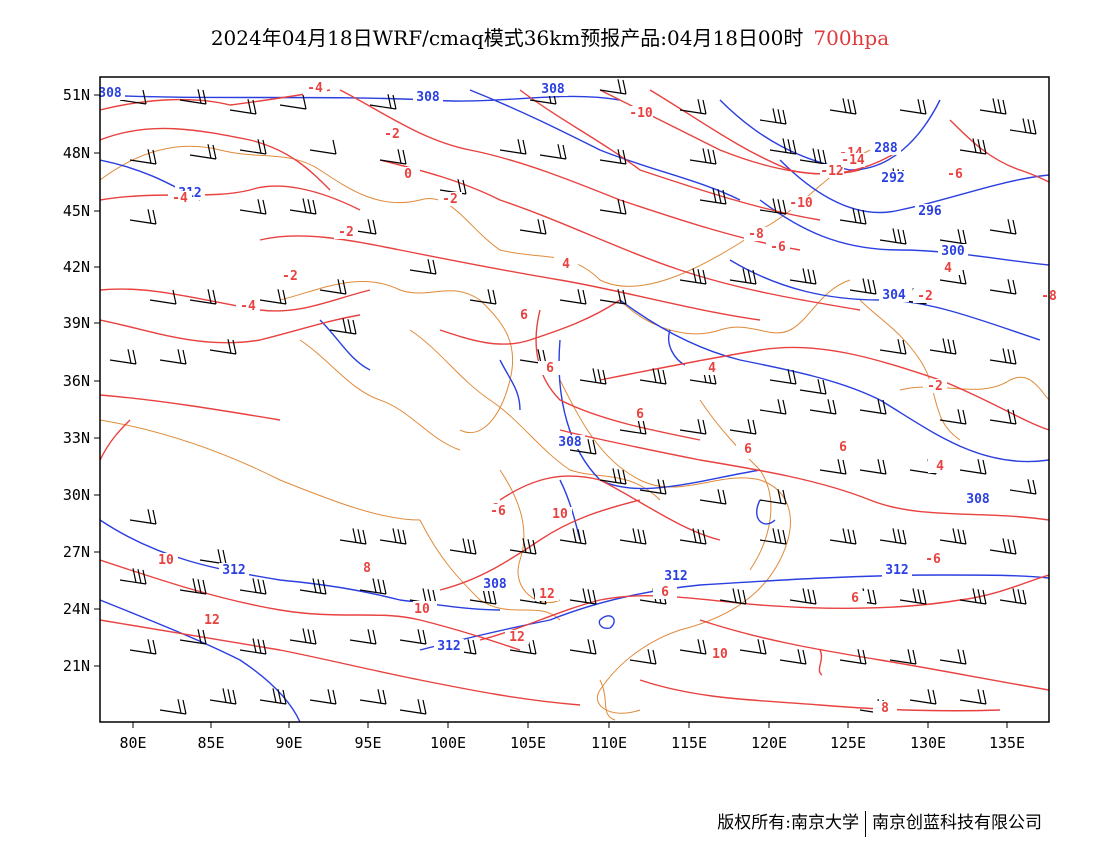 The height and width of the screenshot is (850, 1100). Describe the element at coordinates (76, 609) in the screenshot. I see `lat-tick-label: 24N` at that location.